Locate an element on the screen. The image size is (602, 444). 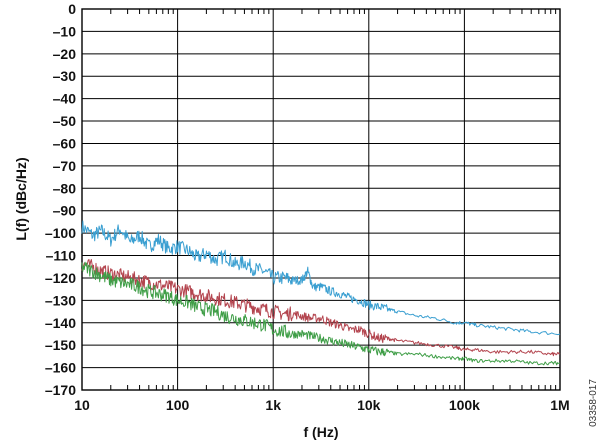
y-tick-label: –50 is located at coordinates (65, 121).